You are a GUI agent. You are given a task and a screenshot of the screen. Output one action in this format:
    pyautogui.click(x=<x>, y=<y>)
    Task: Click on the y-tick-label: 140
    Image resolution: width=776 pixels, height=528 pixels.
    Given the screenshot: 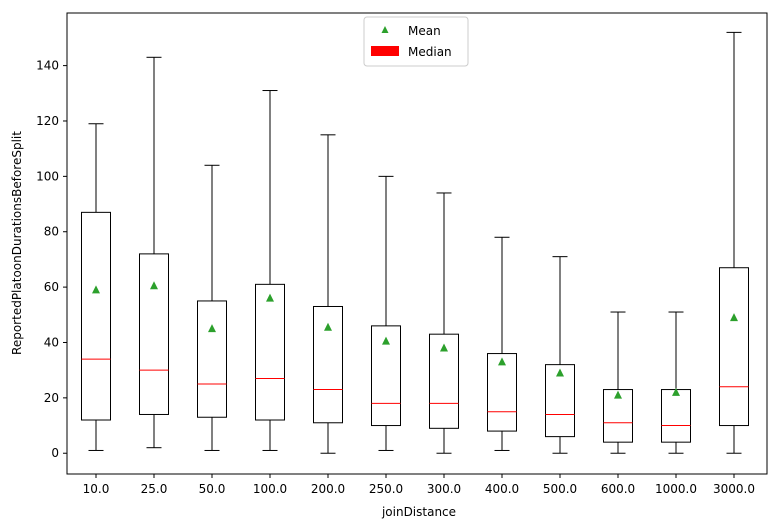 What is the action you would take?
    pyautogui.click(x=47, y=66)
    